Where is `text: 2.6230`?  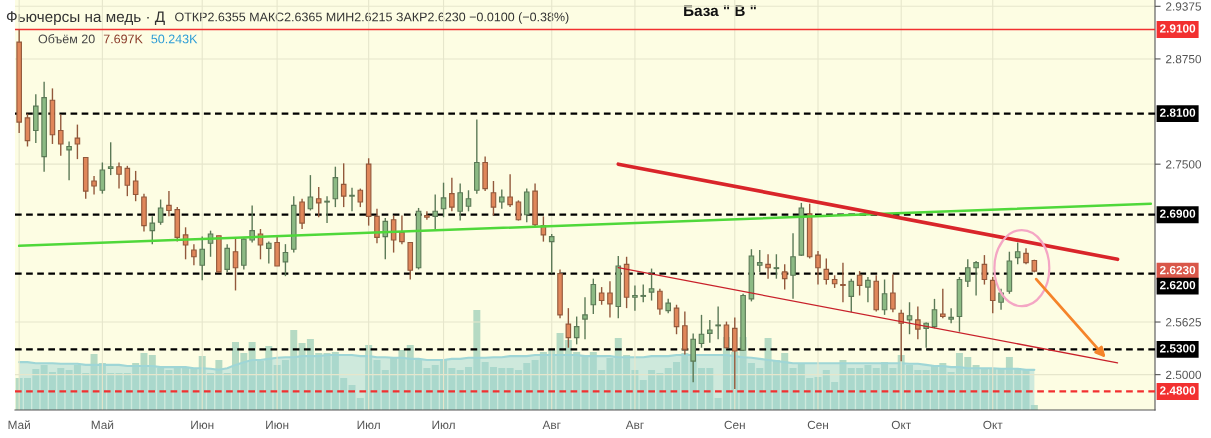 text: 2.6230 is located at coordinates (1177, 270).